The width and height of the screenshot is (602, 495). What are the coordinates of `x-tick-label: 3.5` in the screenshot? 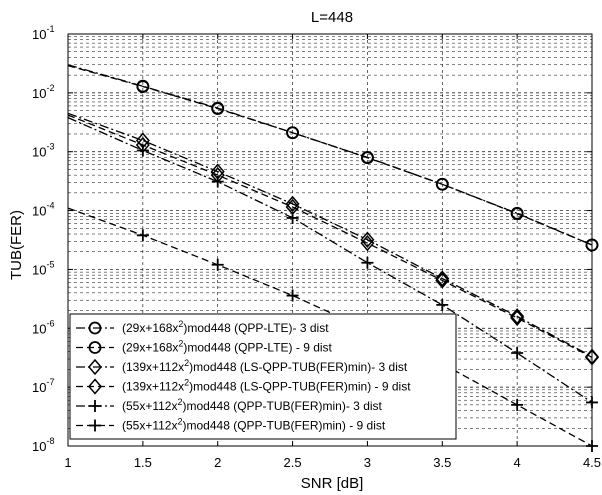 It's located at (442, 462).